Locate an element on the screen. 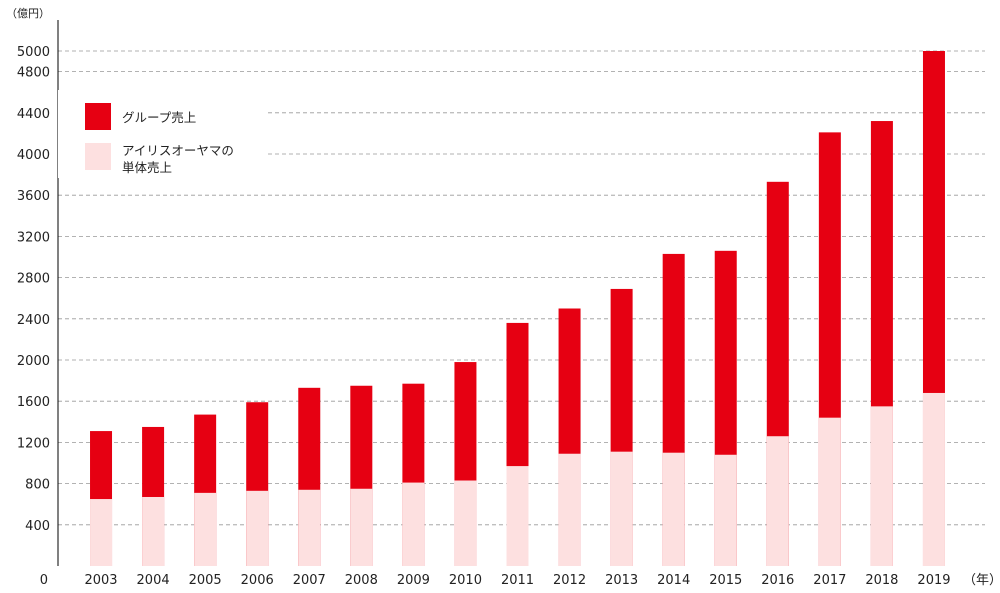 The image size is (1000, 593). y-tick-label: 0 is located at coordinates (44, 580).